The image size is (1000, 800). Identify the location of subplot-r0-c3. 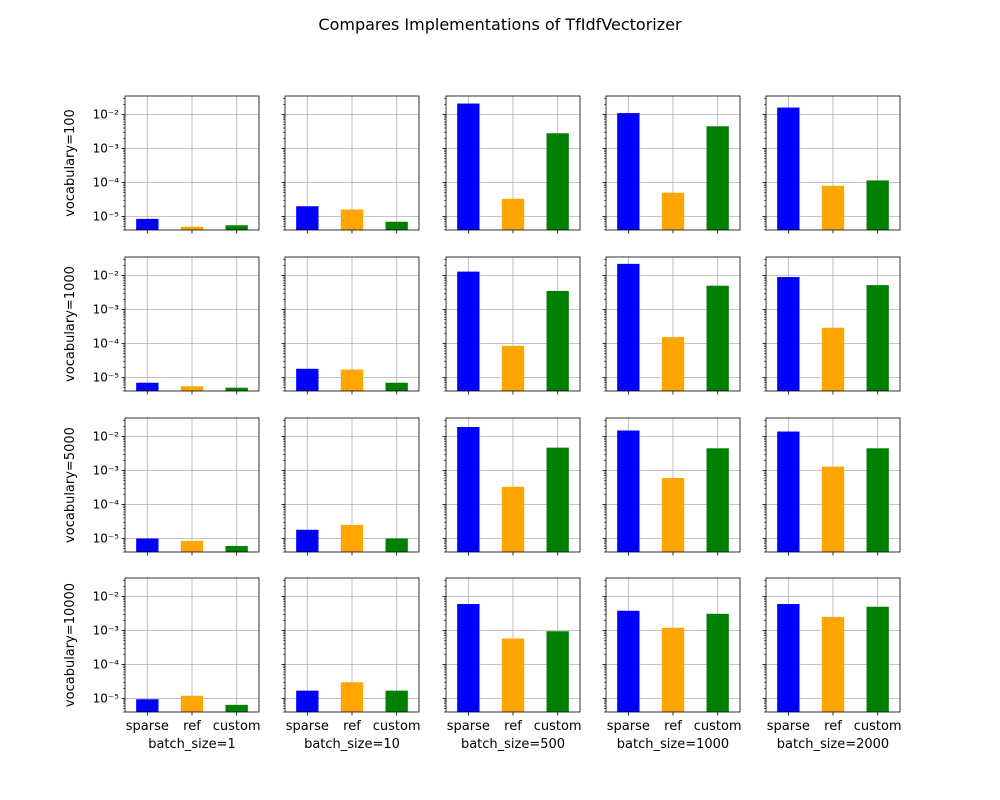
(671, 164).